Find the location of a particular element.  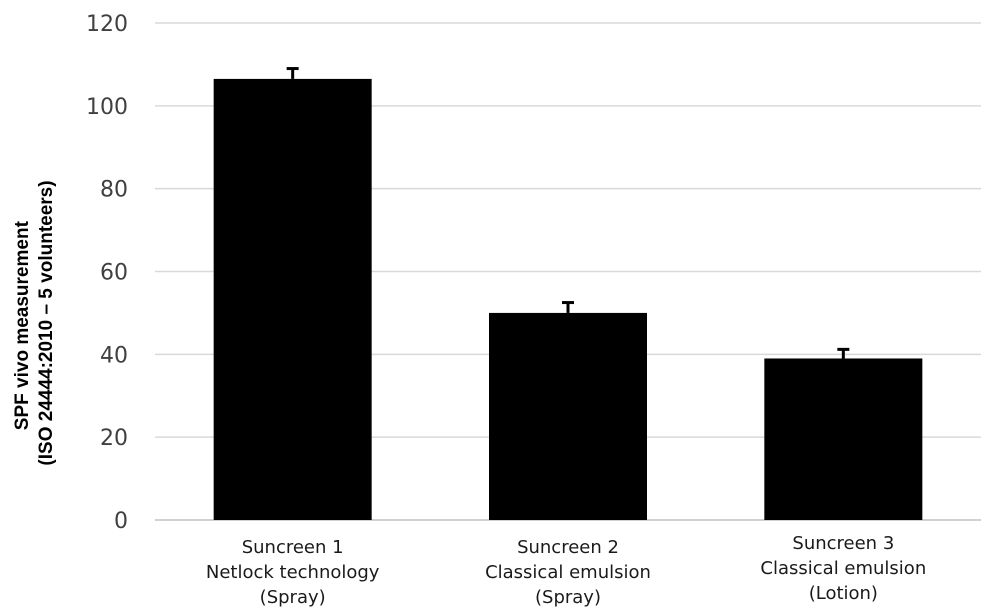

y-axis-label-line-2: (ISO 24444:2010 – 5 volunteers) is located at coordinates (46, 322).